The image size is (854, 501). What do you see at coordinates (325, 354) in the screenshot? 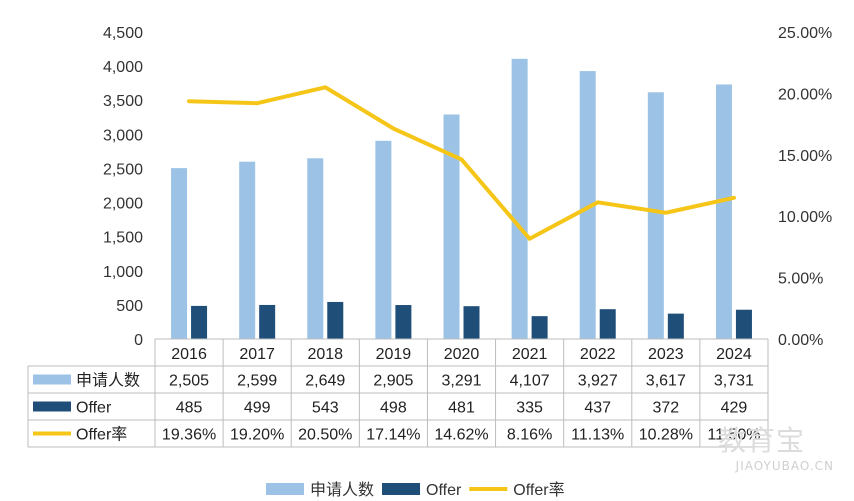
I see `category-label: 2018` at bounding box center [325, 354].